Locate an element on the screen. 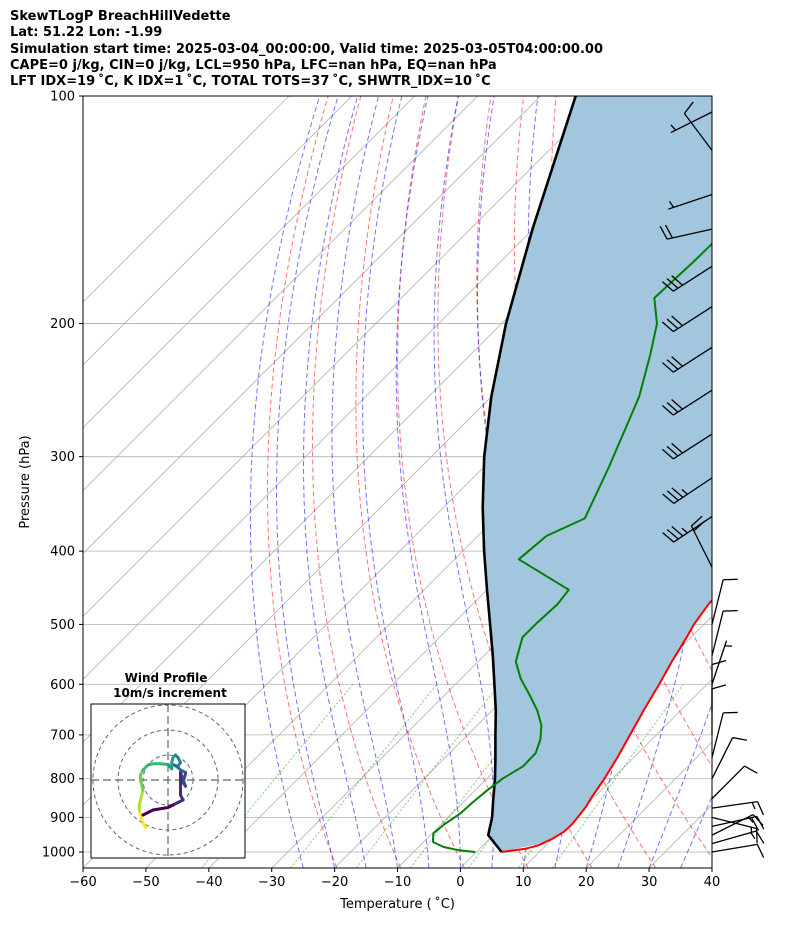 This screenshot has height=937, width=794. y-tick-label: 600 is located at coordinates (62, 685).